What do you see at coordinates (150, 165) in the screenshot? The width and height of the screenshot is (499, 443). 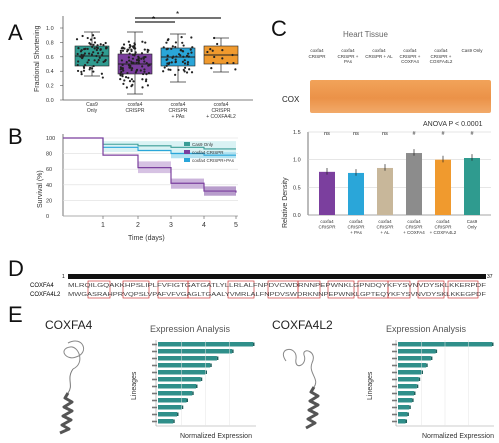 I see `b-curve-crispr` at bounding box center [150, 165].